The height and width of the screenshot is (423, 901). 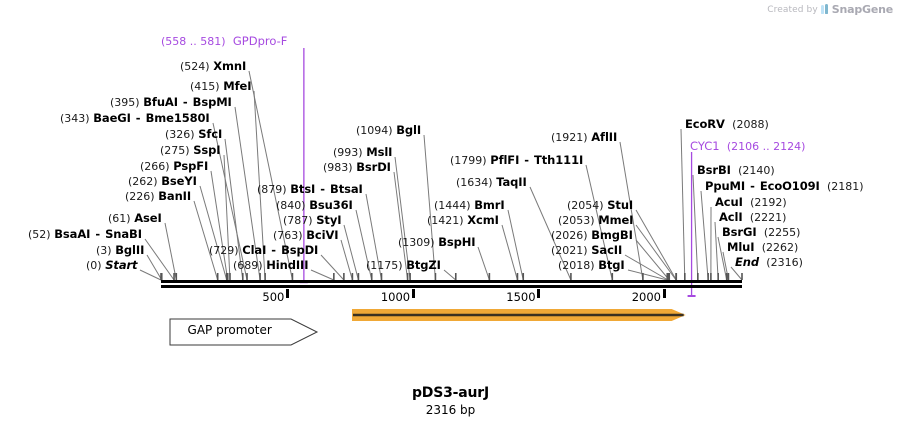 What do you see at coordinates (489, 205) in the screenshot?
I see `site-name-group: BmrI` at bounding box center [489, 205].